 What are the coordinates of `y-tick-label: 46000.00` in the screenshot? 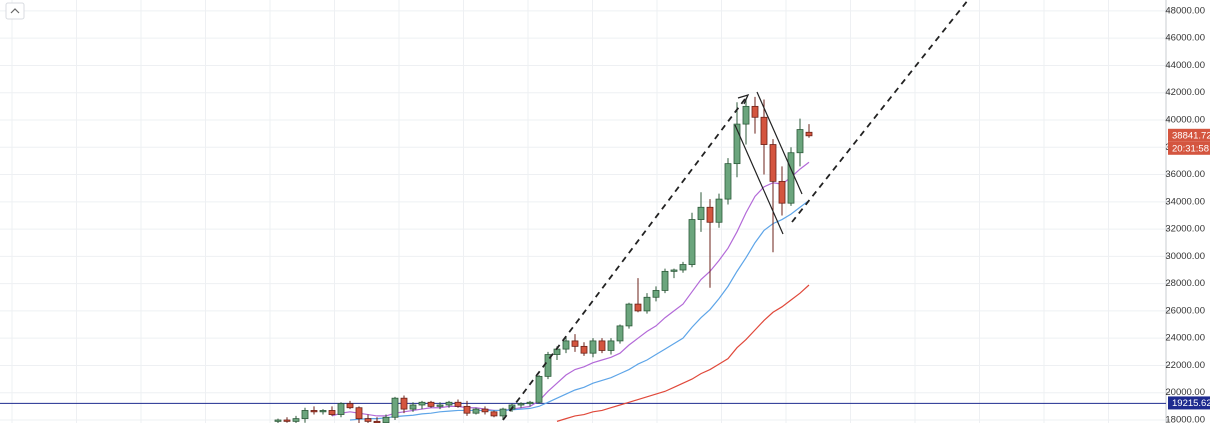 It's located at (1185, 38).